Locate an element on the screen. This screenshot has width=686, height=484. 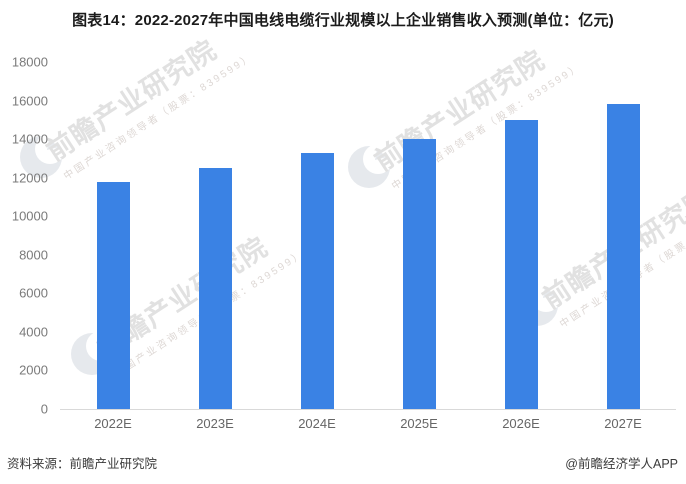
x-axis-tick-label: 2023E is located at coordinates (215, 423).